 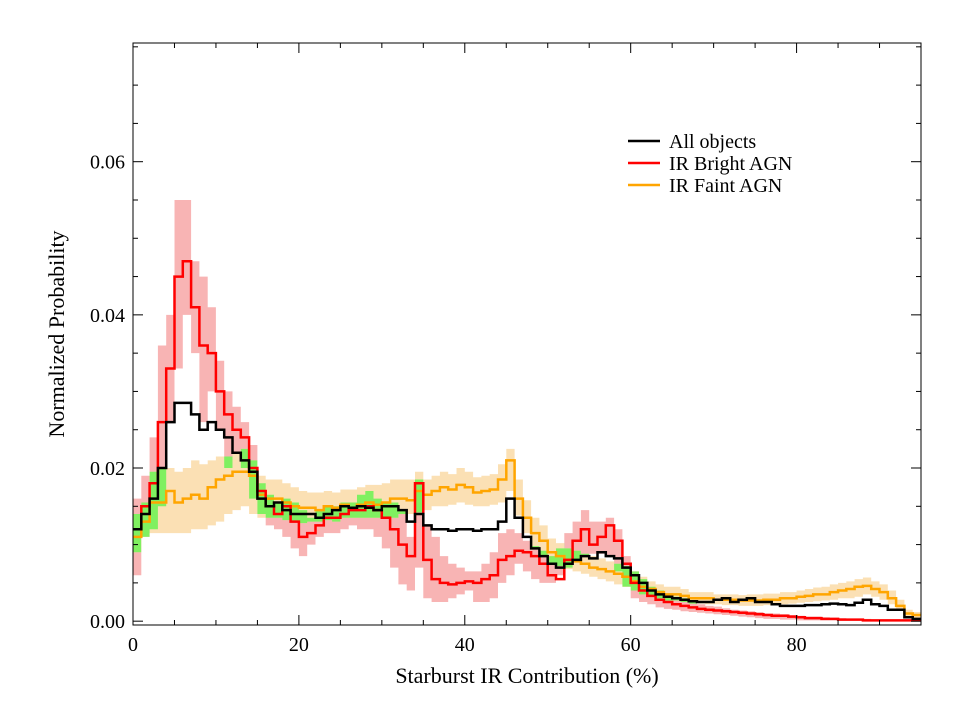 I want to click on legend-label-all-objects: All objects, so click(x=712, y=142).